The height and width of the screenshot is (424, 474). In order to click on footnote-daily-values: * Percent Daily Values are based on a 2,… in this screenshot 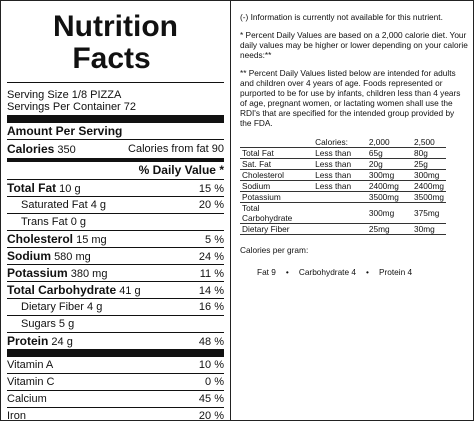, I will do `click(354, 45)`.